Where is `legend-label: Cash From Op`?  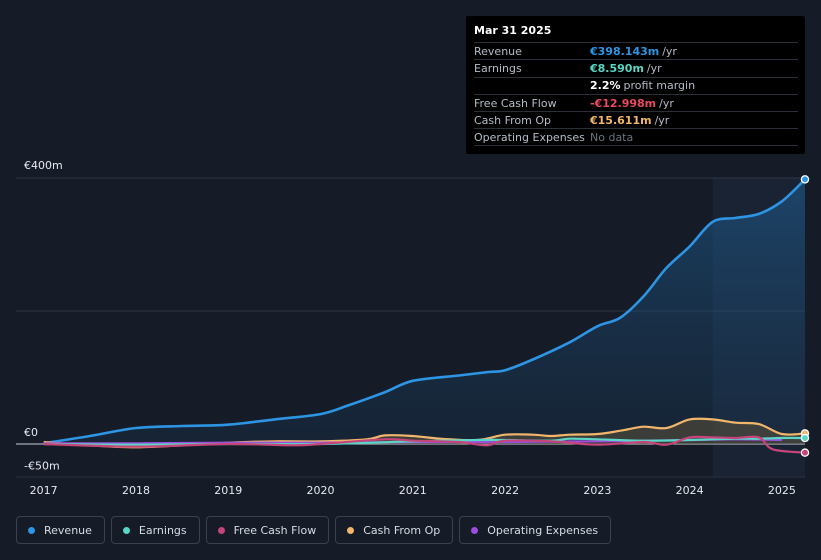
legend-label: Cash From Op is located at coordinates (402, 530).